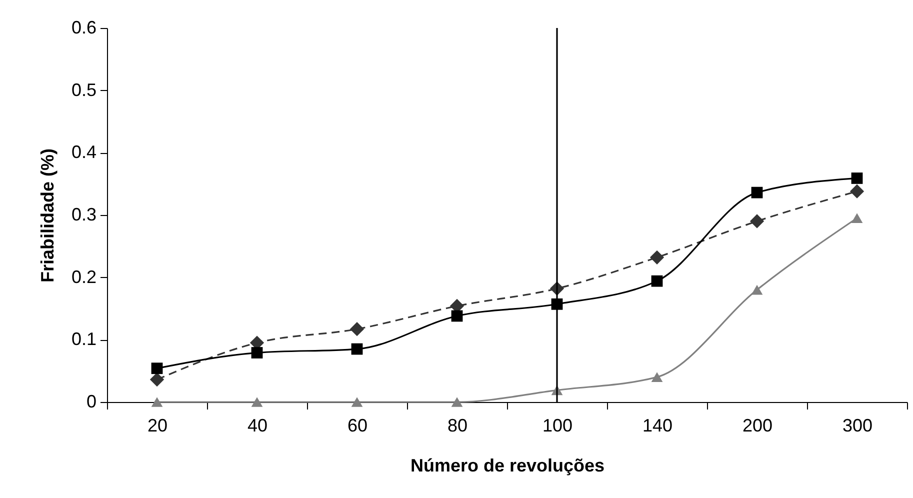 The height and width of the screenshot is (498, 913). Describe the element at coordinates (857, 426) in the screenshot. I see `x-tick-label: 300` at that location.